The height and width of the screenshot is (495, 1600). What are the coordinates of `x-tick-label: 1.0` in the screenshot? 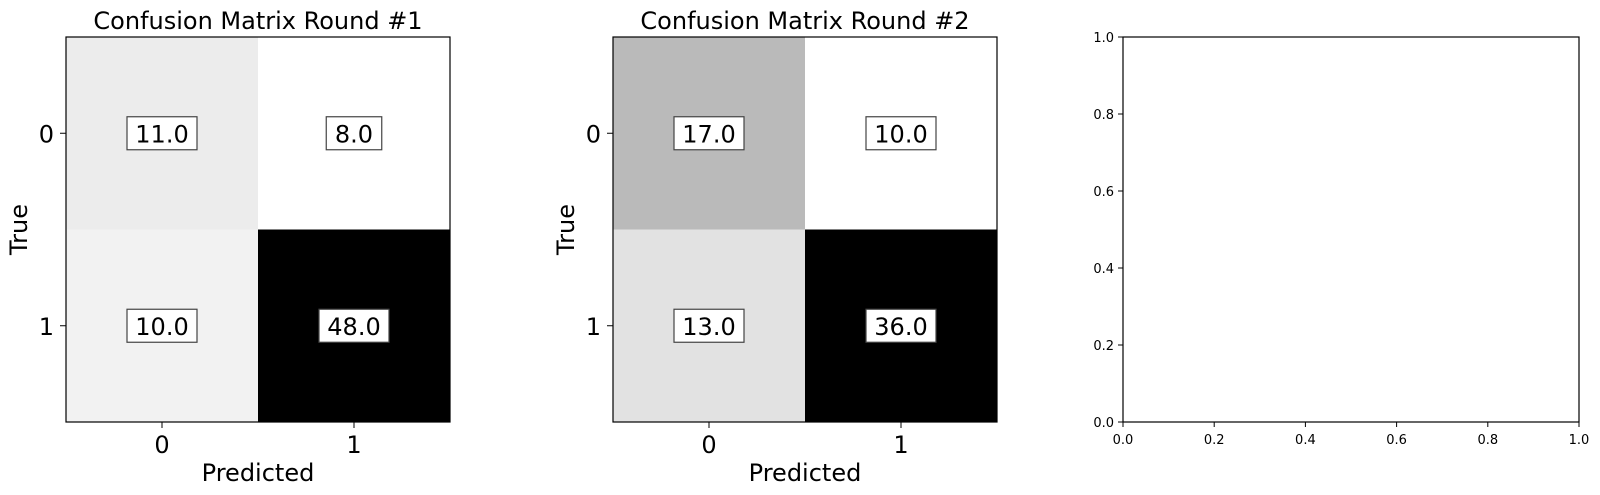 It's located at (1579, 440).